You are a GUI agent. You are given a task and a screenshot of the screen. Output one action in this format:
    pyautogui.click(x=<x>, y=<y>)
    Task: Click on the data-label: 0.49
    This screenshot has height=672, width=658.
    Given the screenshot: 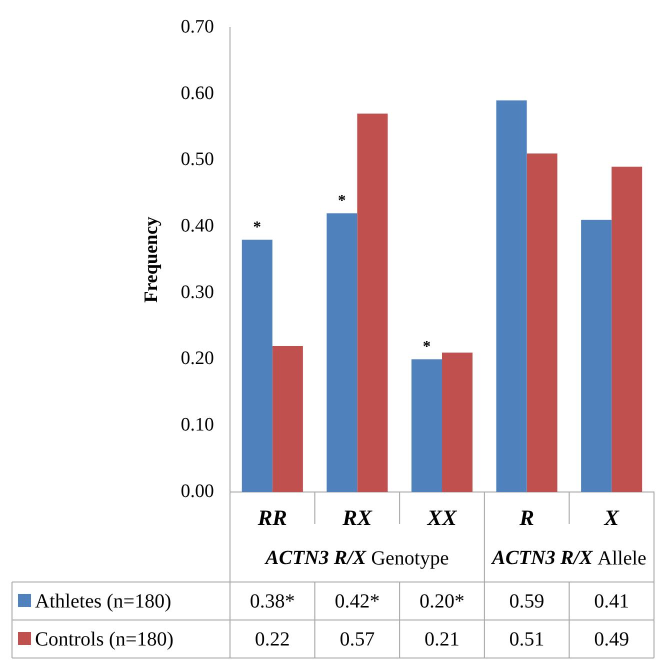 What is the action you would take?
    pyautogui.click(x=612, y=639)
    